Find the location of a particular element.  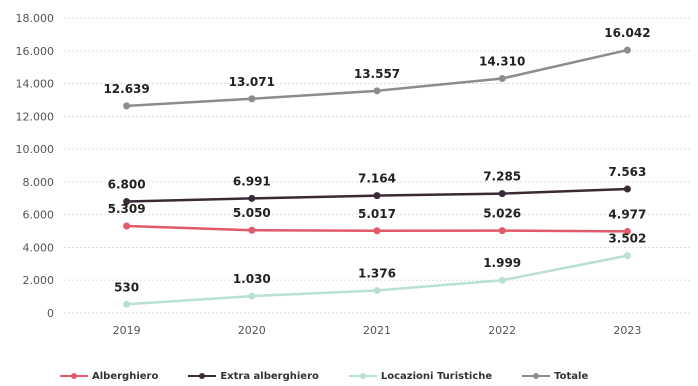

legend-label: Alberghiero is located at coordinates (125, 376).